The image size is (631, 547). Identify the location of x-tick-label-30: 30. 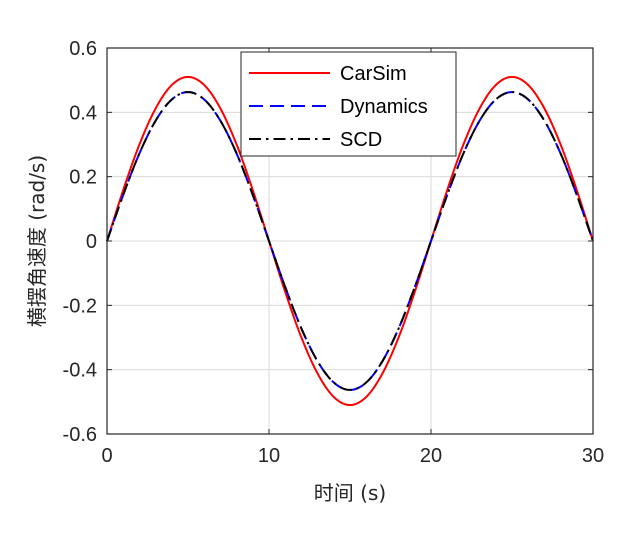
(593, 456).